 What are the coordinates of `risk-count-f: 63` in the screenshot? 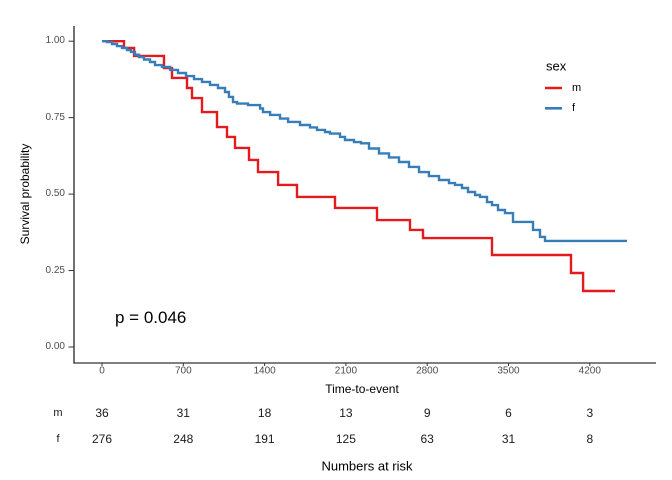 It's located at (427, 439).